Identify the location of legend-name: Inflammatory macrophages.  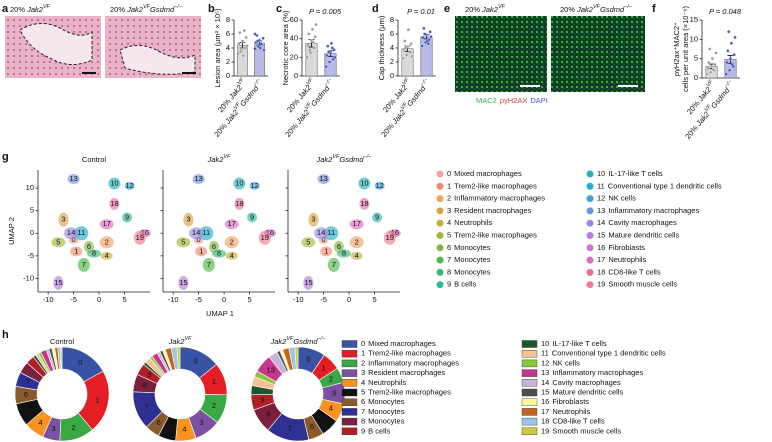
(597, 372).